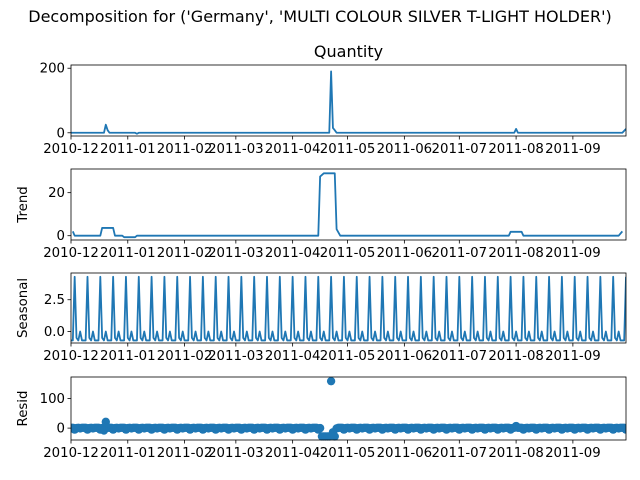 The image size is (640, 480). I want to click on y-tick-label: 200, so click(52, 69).